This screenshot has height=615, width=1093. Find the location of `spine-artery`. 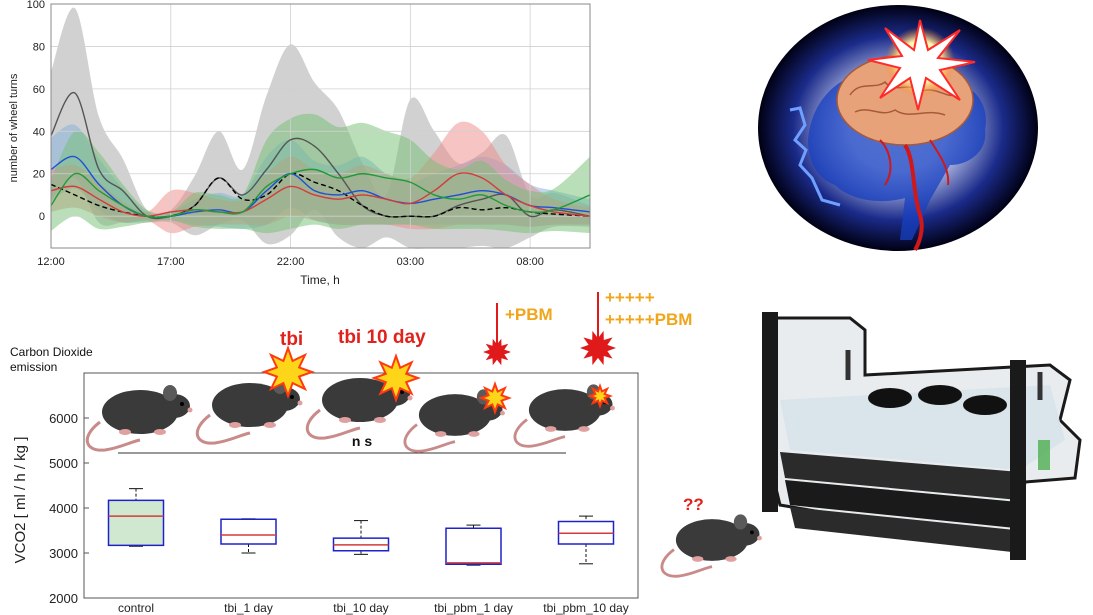

spine-artery is located at coordinates (913, 197).